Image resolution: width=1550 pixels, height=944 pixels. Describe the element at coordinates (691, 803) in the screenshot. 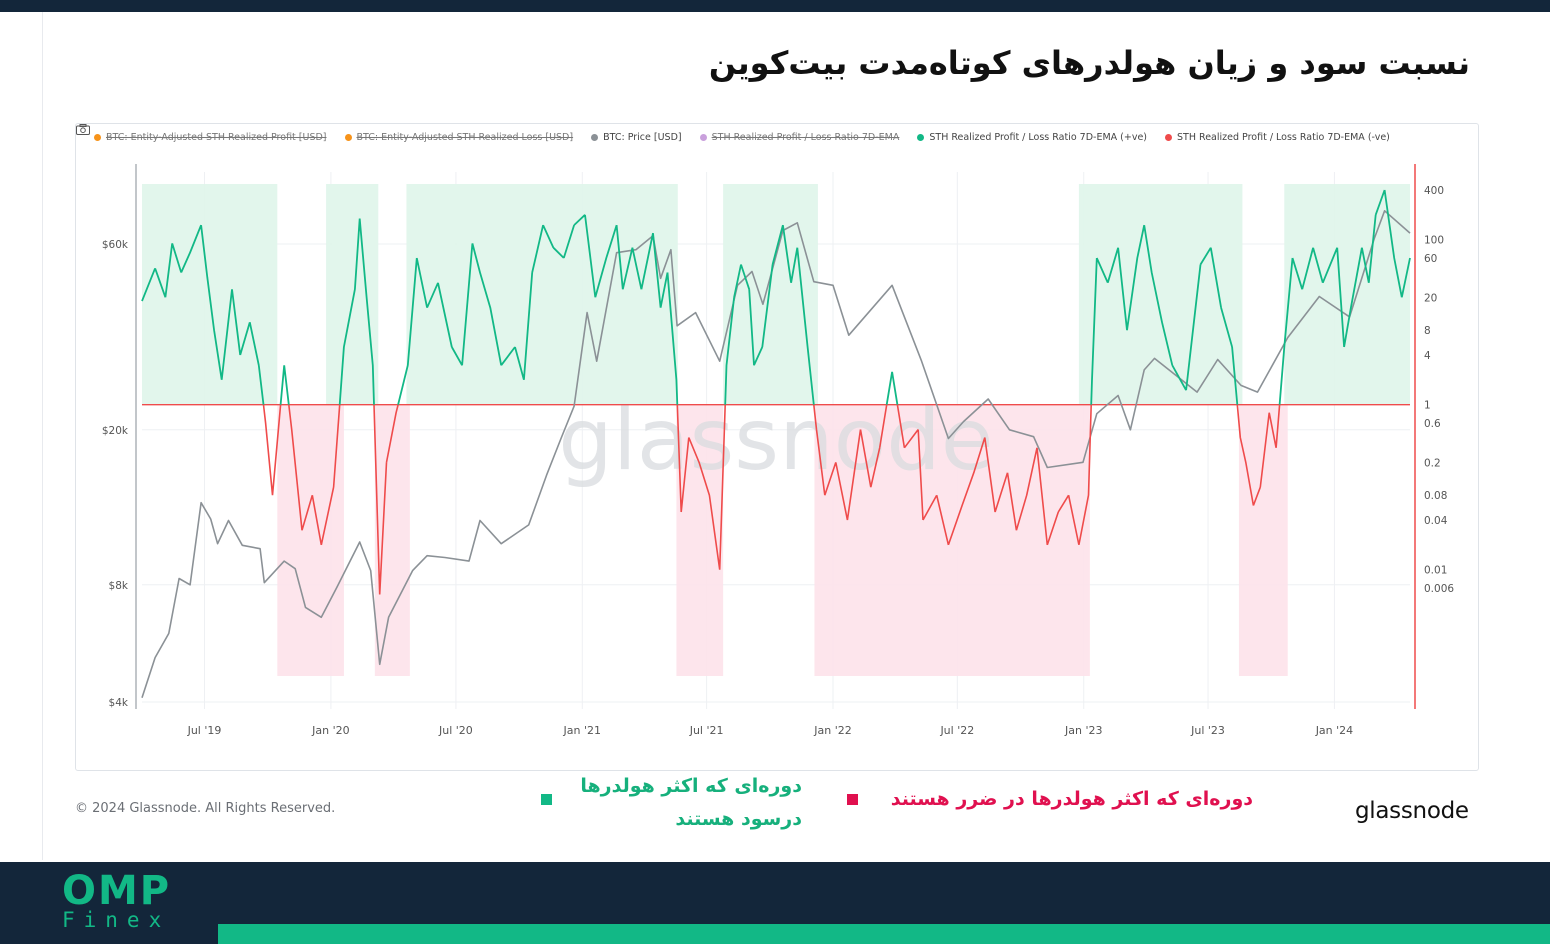

I see `profit-note: دوره‌ای که اکثر هولدرها درسود هستند` at that location.